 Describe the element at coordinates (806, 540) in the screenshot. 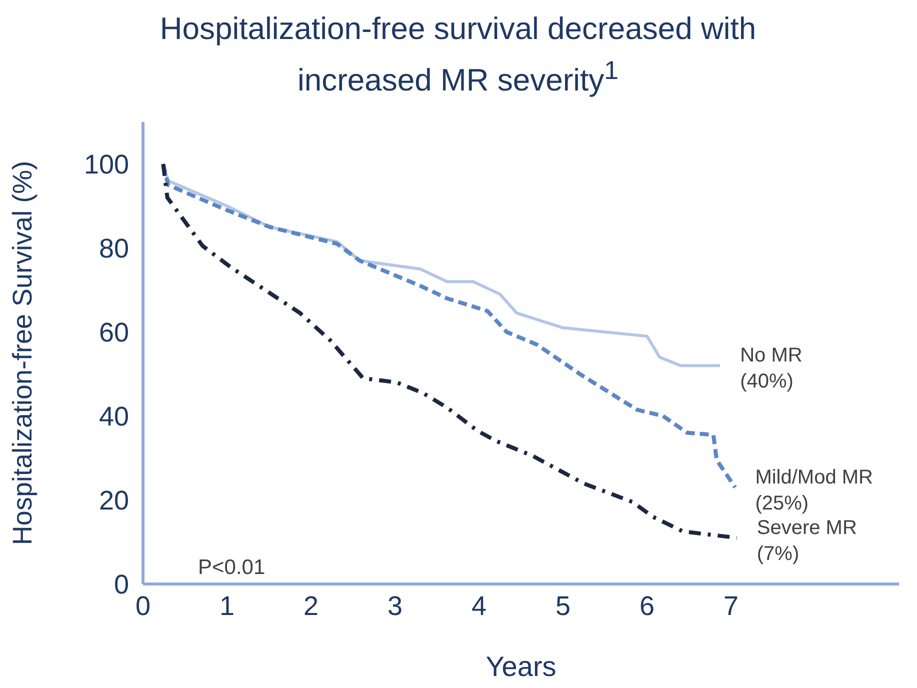

I see `series-label: Severe MR (7%)` at that location.